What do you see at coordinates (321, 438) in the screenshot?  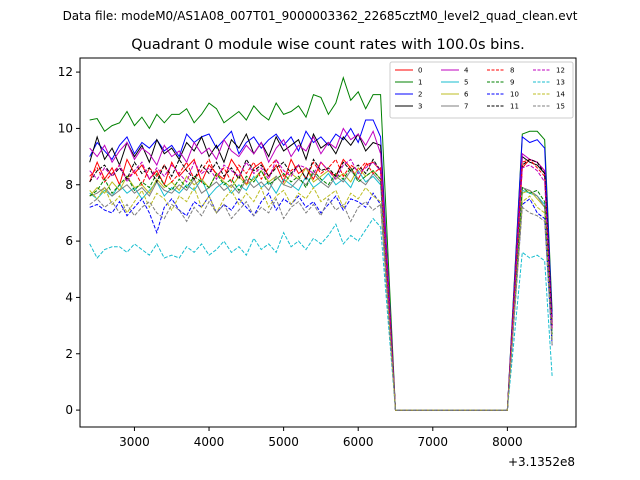 I see `x-axis: 3000 4000 5000 6000 7000 8000` at bounding box center [321, 438].